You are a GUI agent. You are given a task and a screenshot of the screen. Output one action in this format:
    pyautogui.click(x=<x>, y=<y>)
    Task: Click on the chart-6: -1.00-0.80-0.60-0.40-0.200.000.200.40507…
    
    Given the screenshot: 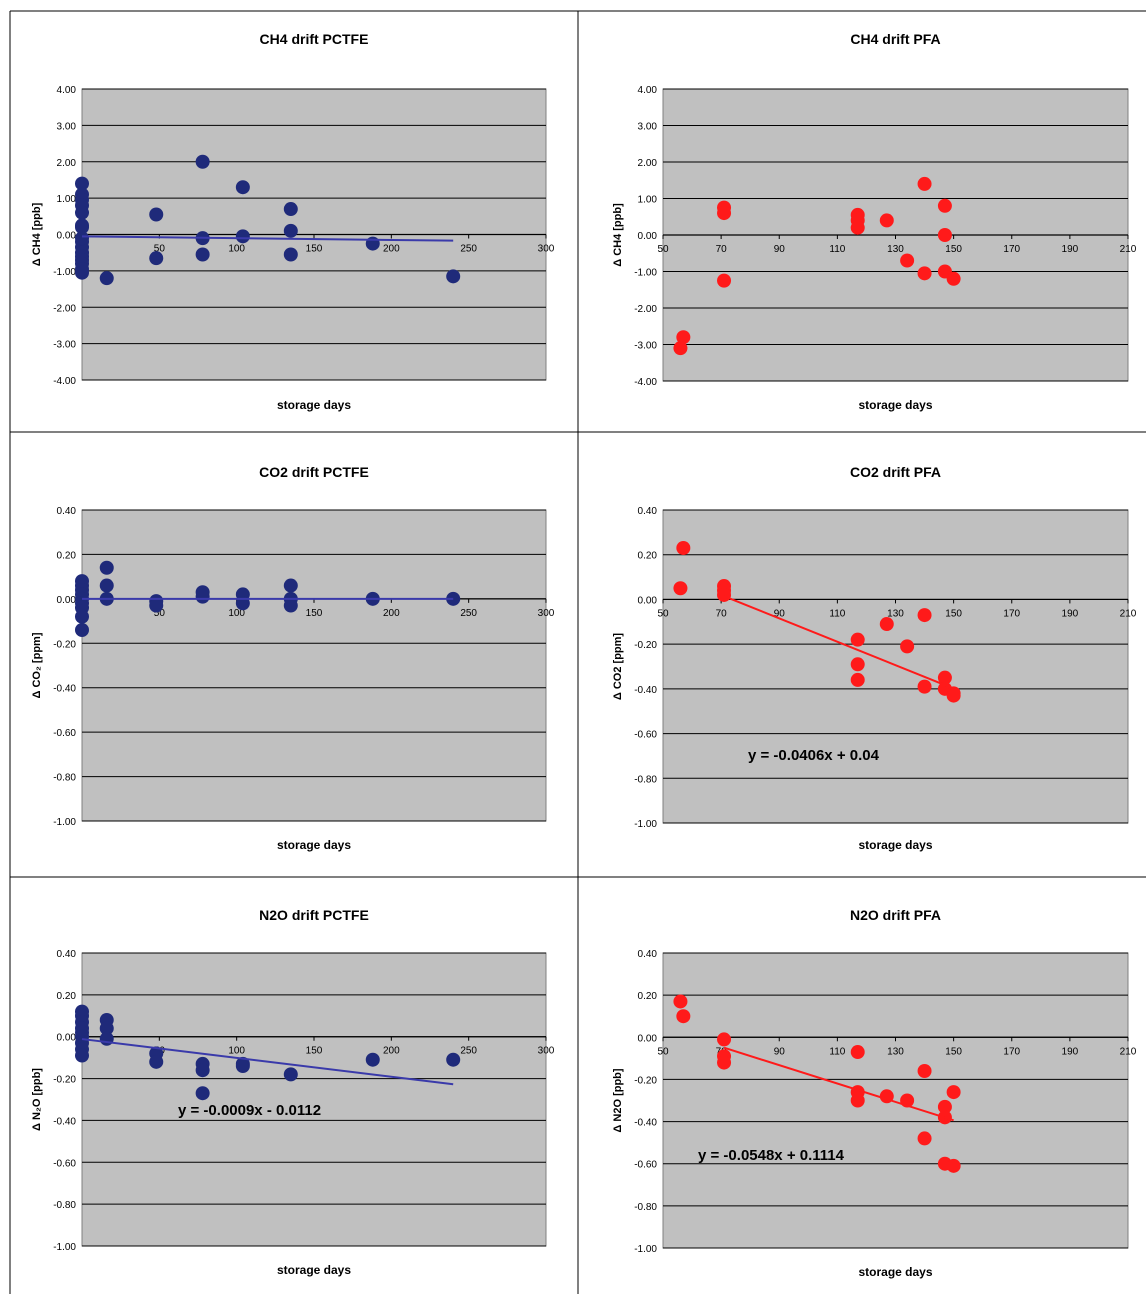 What is the action you would take?
    pyautogui.click(x=874, y=1093)
    